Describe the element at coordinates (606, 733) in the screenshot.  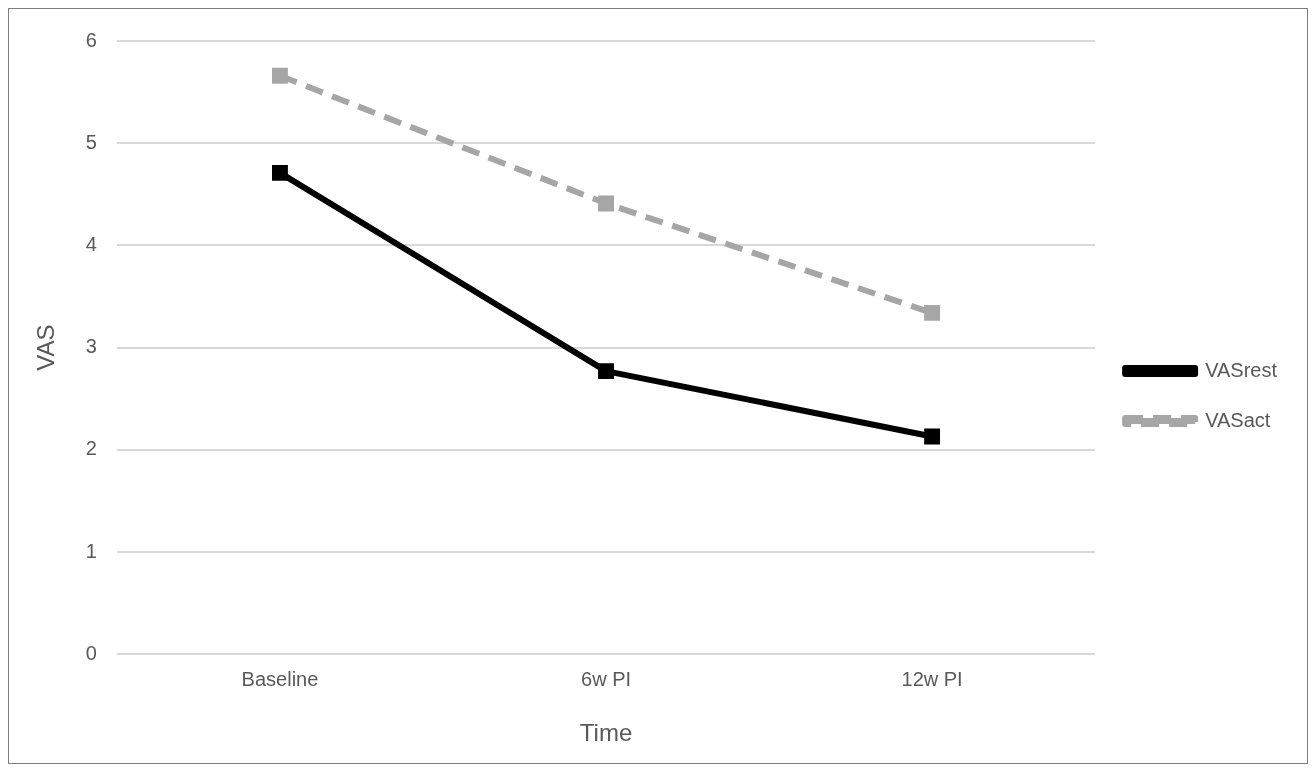
I see `x-axis-title: Time` at that location.